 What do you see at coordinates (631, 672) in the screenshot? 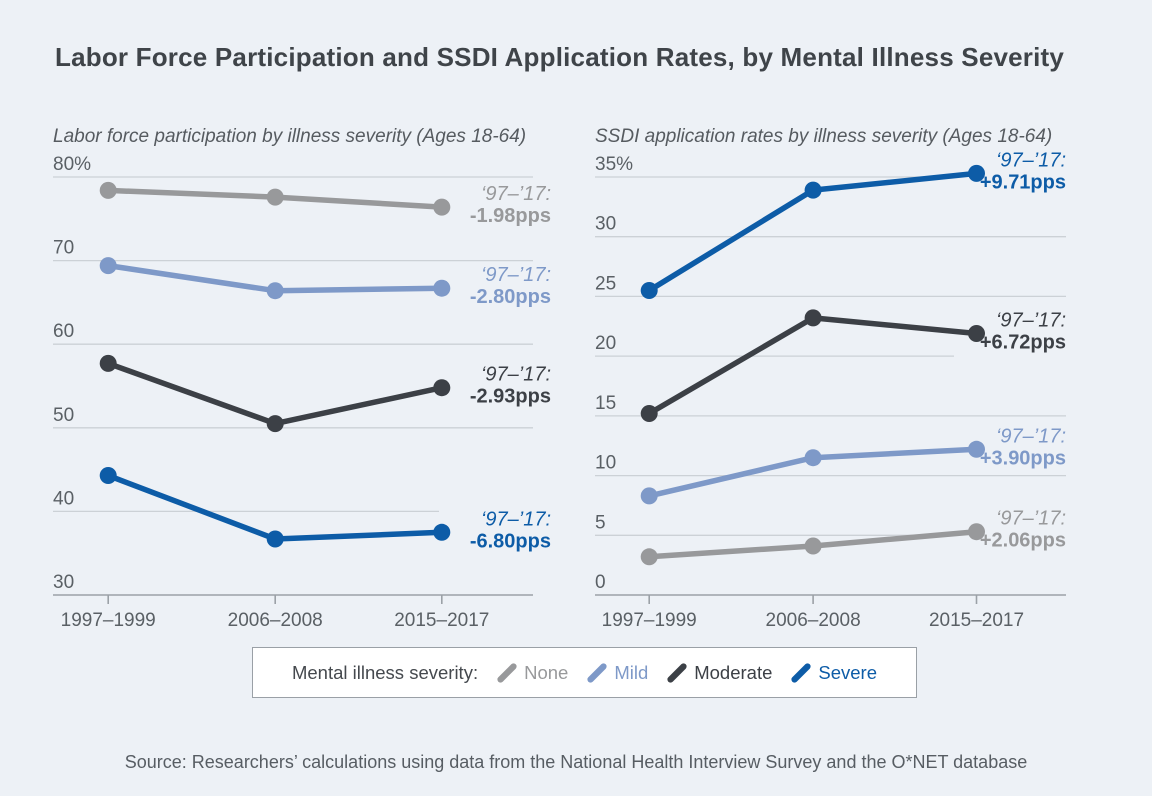
I see `legend-item-label: Mild` at bounding box center [631, 672].